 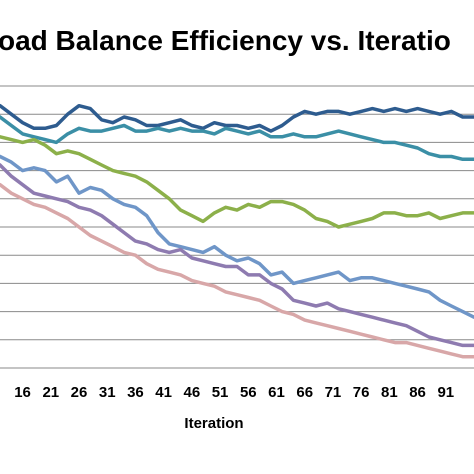 I want to click on x-tick-label: 61, so click(x=276, y=392).